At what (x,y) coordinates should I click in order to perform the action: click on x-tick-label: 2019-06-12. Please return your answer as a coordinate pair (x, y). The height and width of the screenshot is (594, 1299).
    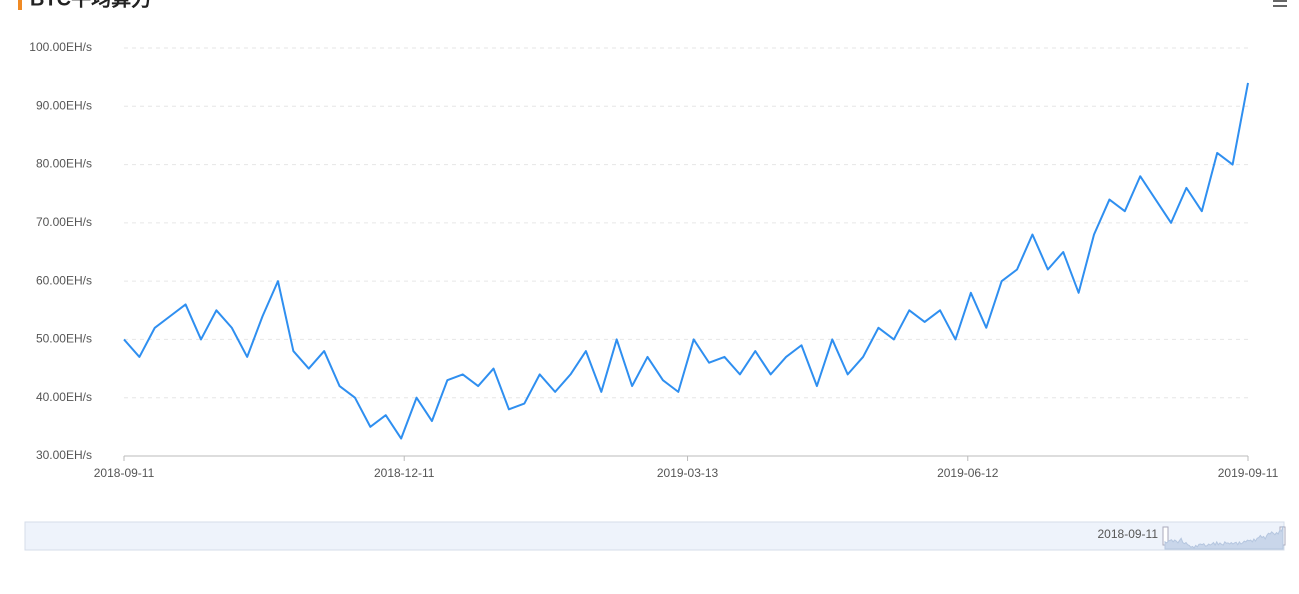
    Looking at the image, I should click on (968, 473).